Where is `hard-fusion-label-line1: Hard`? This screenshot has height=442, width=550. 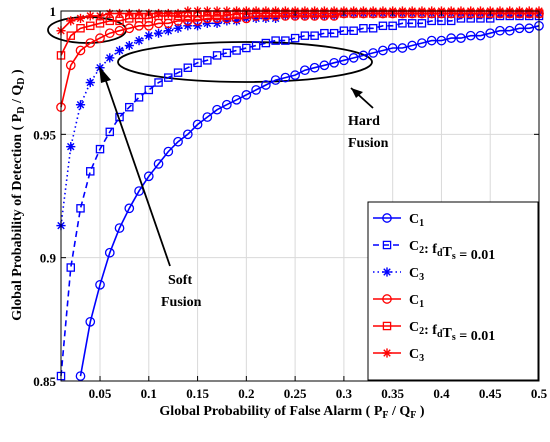
hard-fusion-label-line1: Hard is located at coordinates (364, 121).